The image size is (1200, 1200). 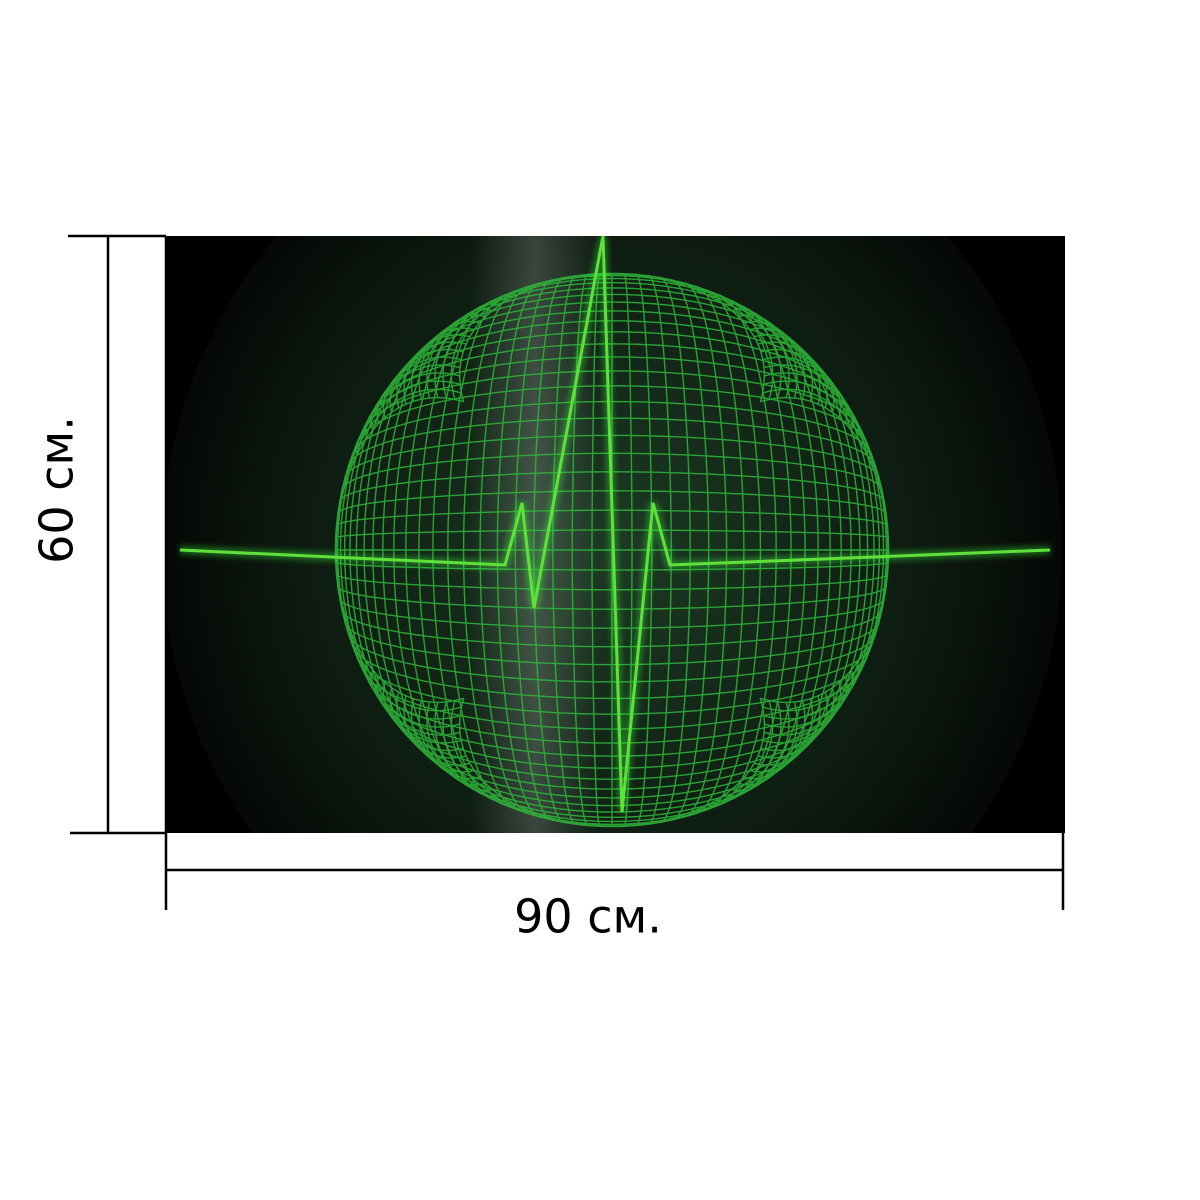 I want to click on width-label: 90 см., so click(x=588, y=917).